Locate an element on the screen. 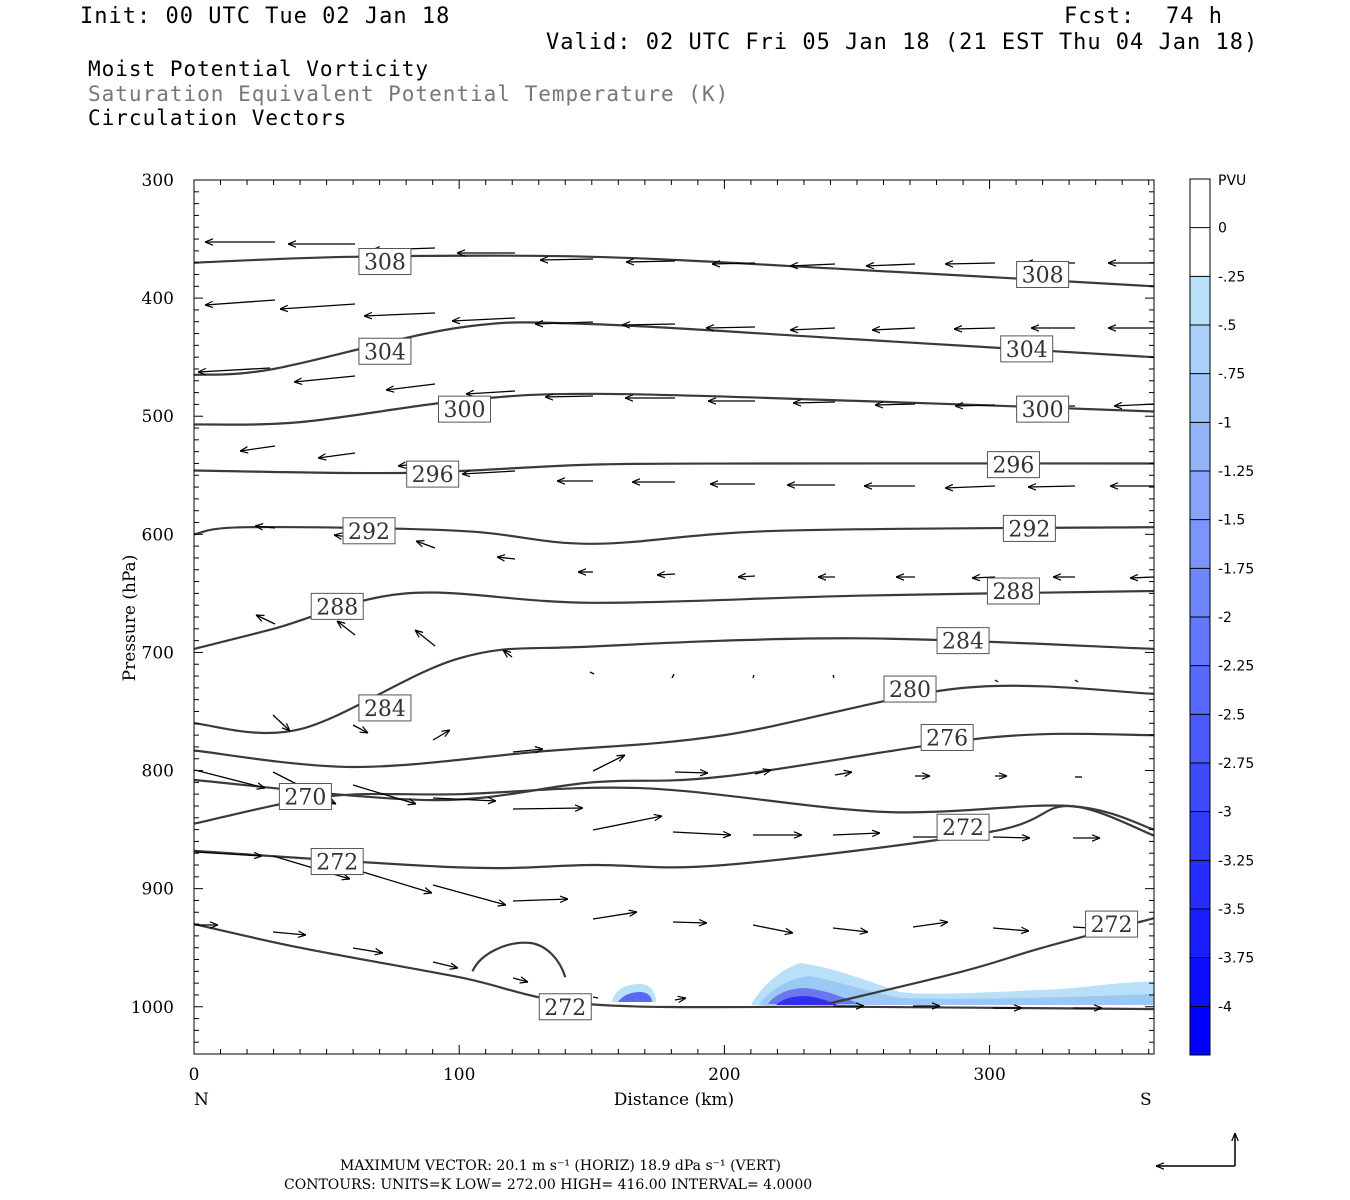  colorbar-label: 0 is located at coordinates (1222, 229).